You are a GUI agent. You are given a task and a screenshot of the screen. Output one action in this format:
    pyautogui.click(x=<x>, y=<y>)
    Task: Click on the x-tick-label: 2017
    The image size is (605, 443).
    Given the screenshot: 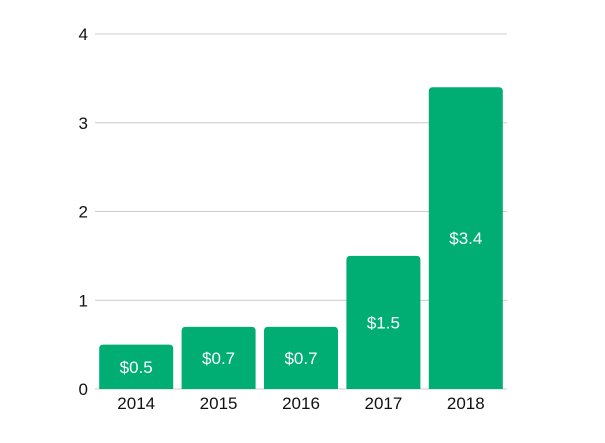 What is the action you would take?
    pyautogui.click(x=383, y=403)
    